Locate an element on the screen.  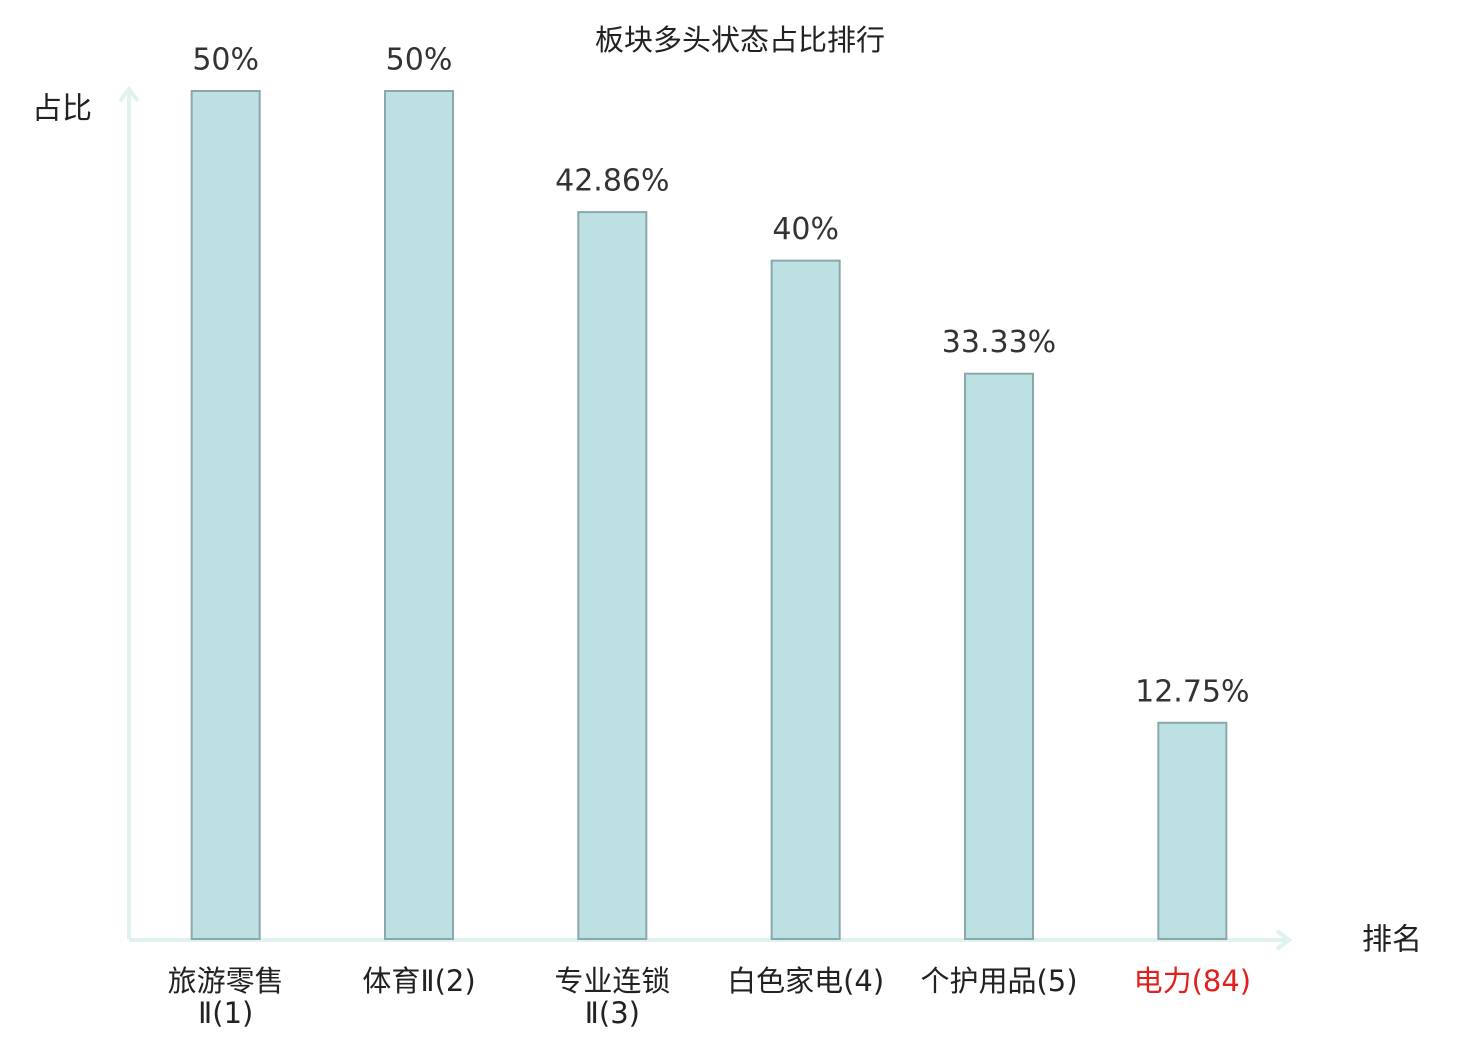
value-label: 12.75% is located at coordinates (1192, 691).